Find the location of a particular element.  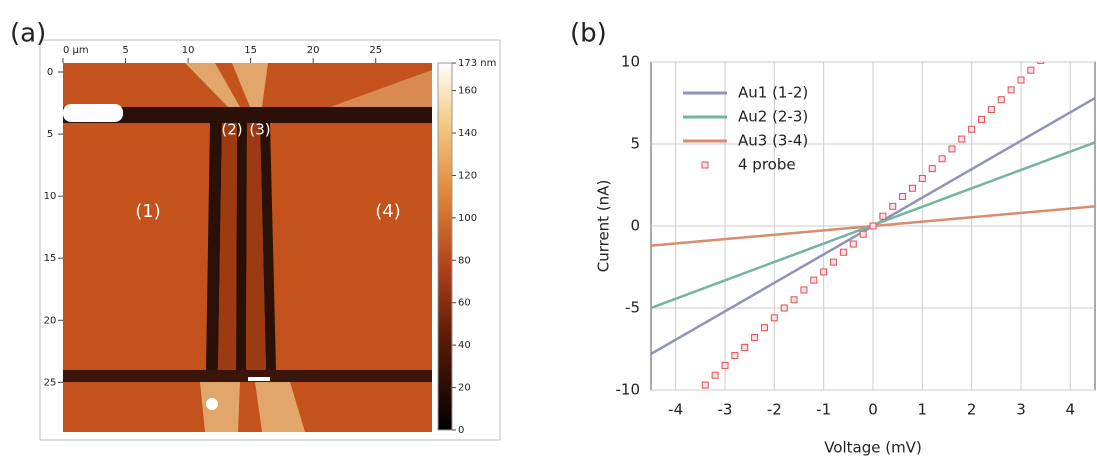

x-tick-label: 15 is located at coordinates (250, 50).